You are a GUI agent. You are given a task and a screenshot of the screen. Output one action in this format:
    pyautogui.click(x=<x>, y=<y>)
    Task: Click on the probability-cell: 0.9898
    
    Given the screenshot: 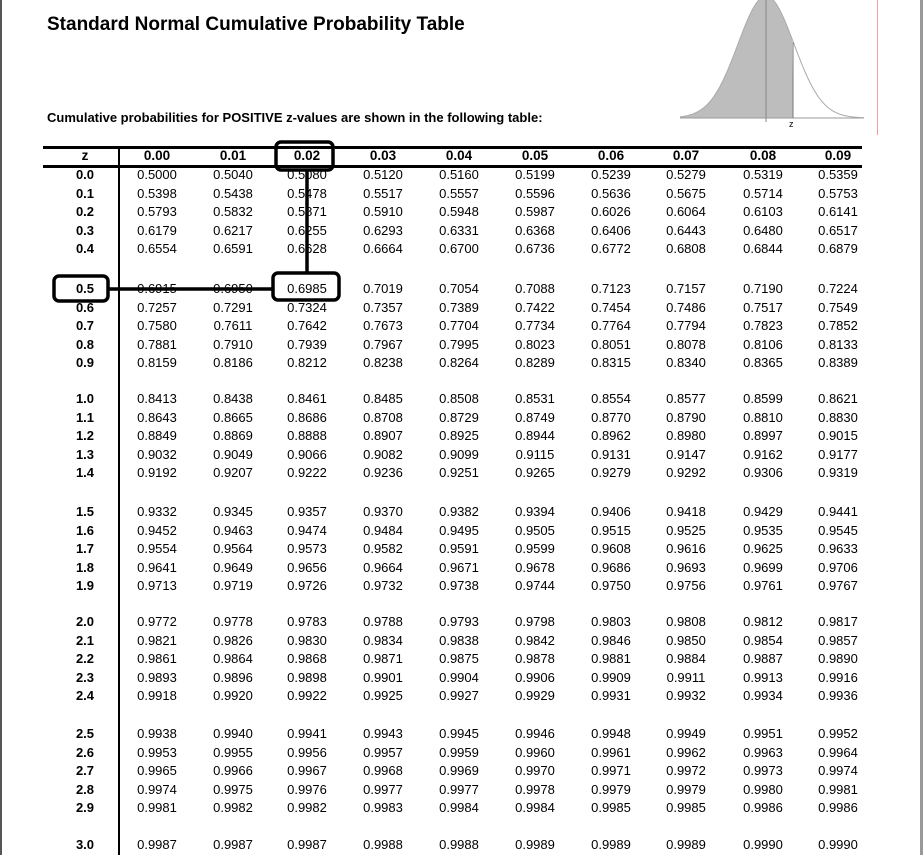 What is the action you would take?
    pyautogui.click(x=307, y=677)
    